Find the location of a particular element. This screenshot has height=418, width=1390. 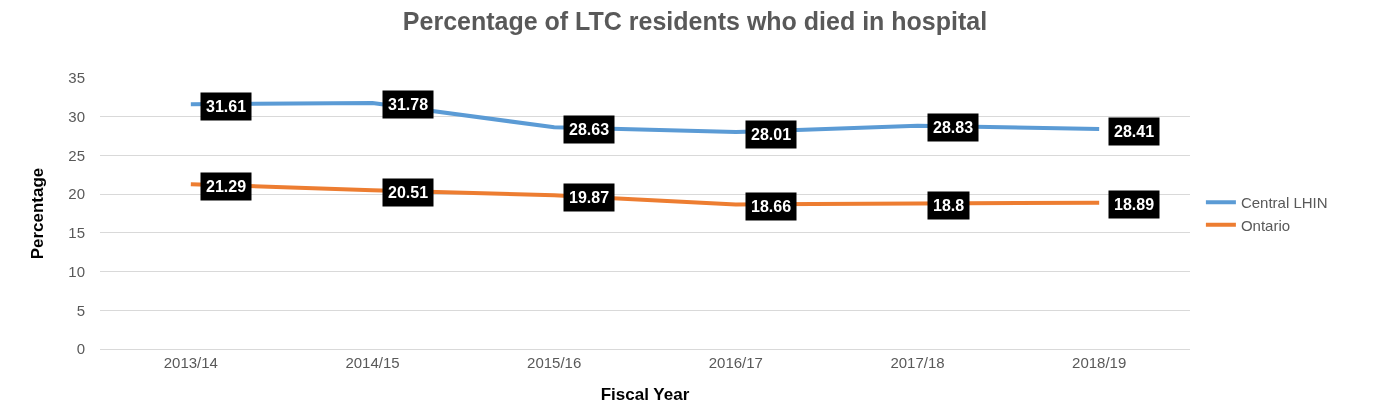

y-tick-label: 25 is located at coordinates (76, 155).